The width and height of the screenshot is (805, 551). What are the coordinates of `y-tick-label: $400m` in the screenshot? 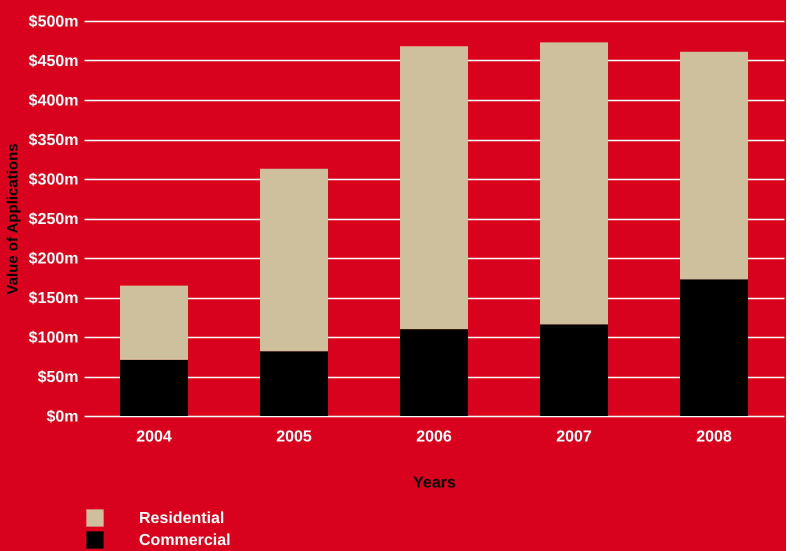 It's located at (53, 101).